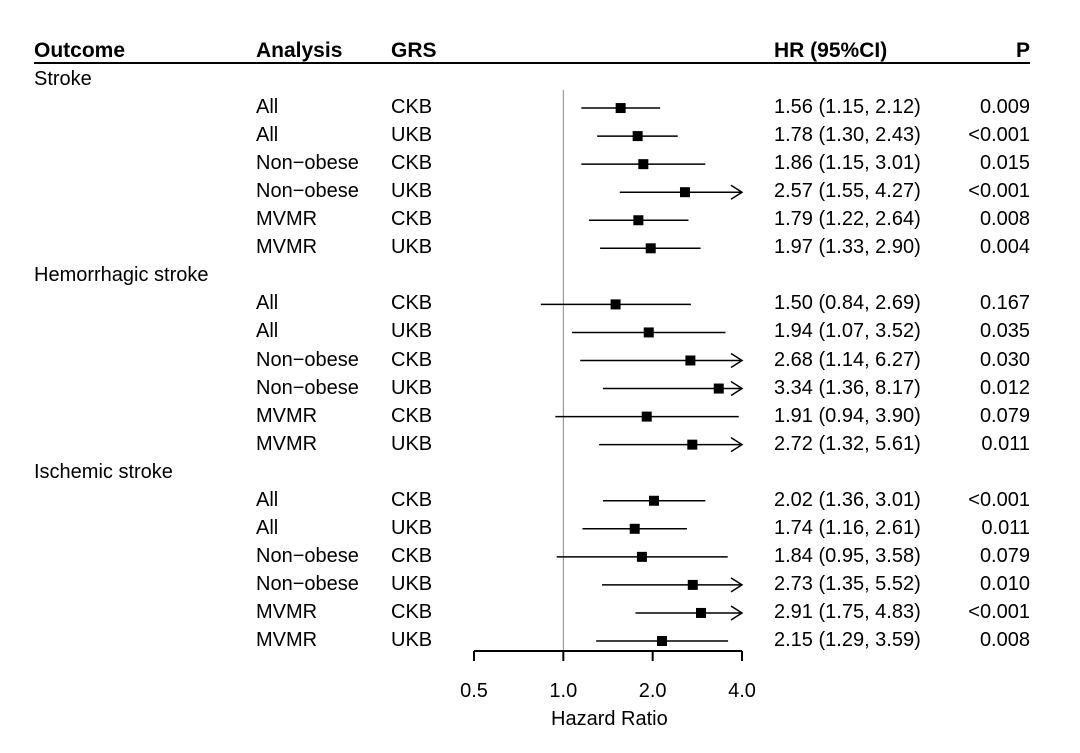  What do you see at coordinates (847, 555) in the screenshot?
I see `hr-ci-cell: 1.84 (0.95, 3.58)` at bounding box center [847, 555].